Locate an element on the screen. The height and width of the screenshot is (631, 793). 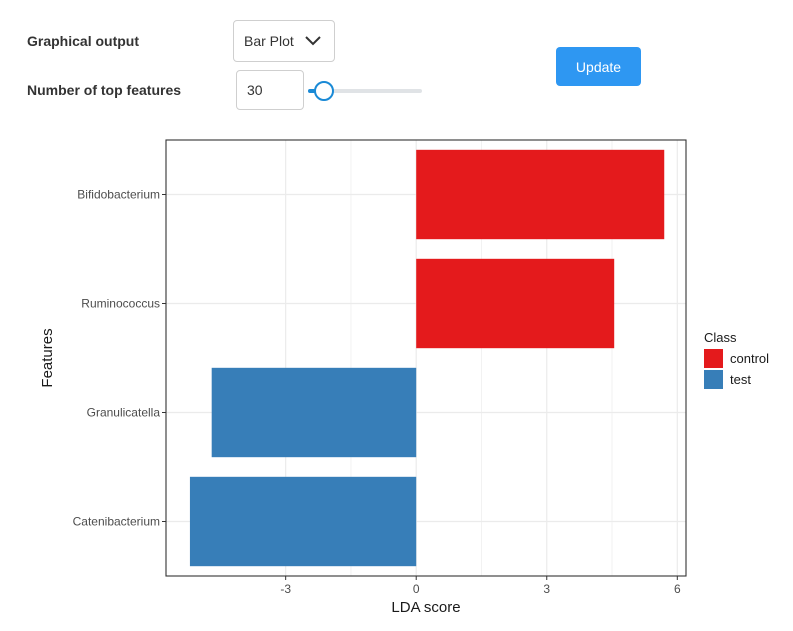
legend-label-test: test is located at coordinates (740, 379).